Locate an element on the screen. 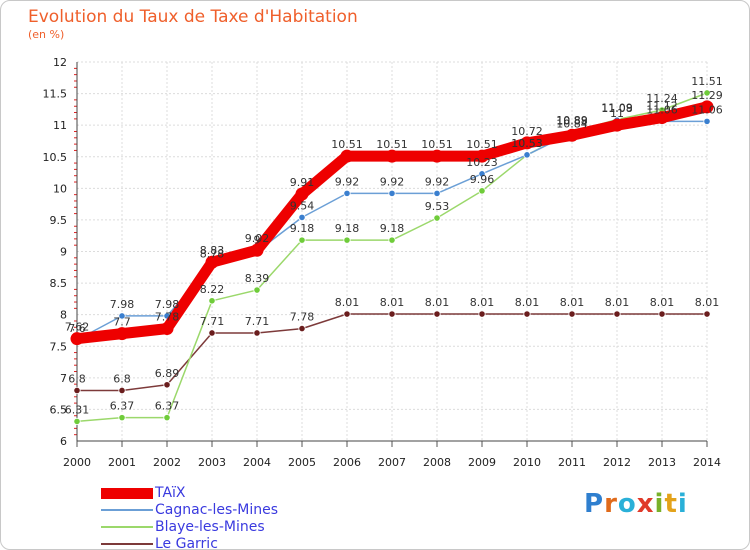  data-label-1: 9.54 is located at coordinates (302, 205).